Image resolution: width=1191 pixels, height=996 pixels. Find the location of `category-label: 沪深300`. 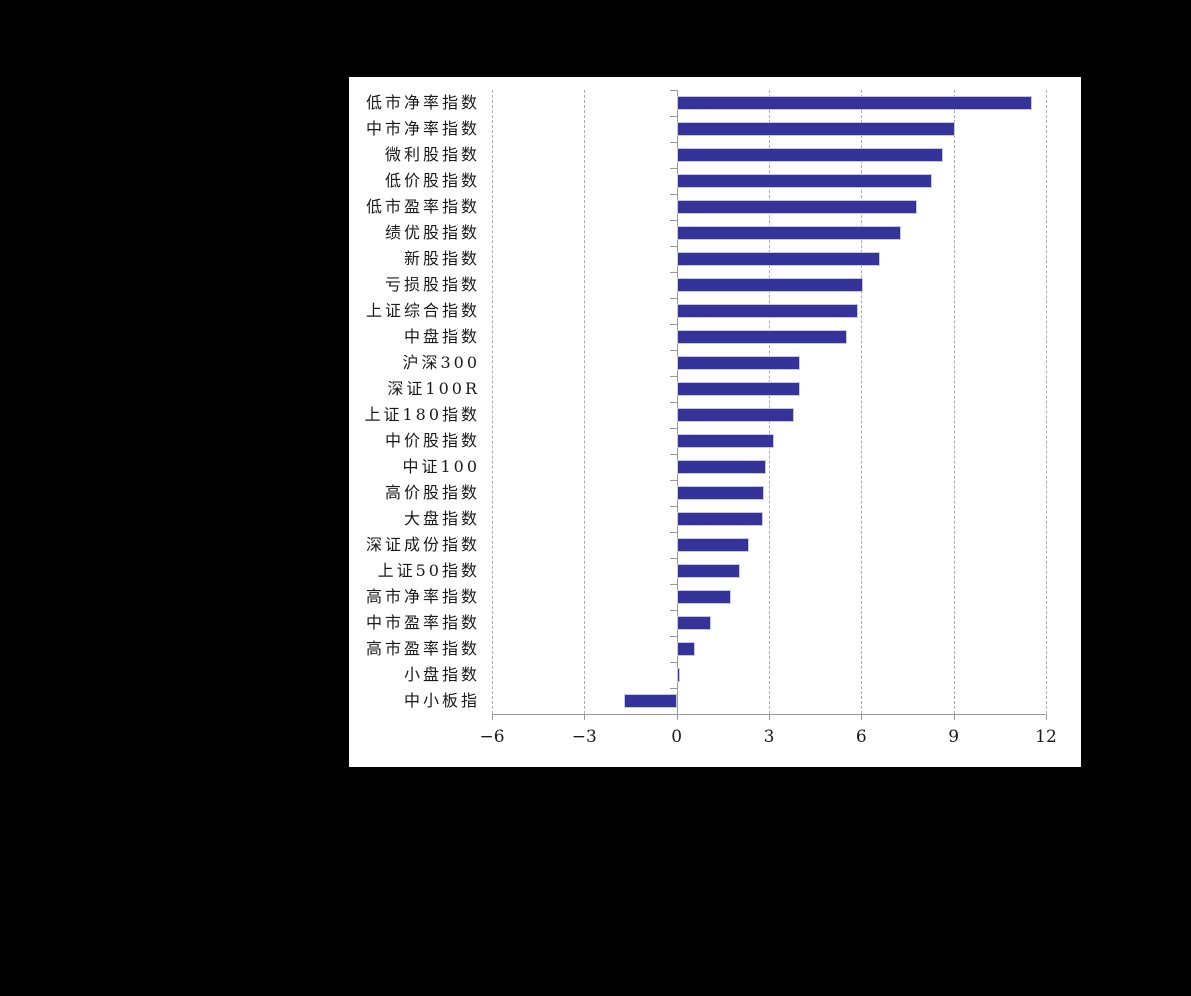

category-label: 沪深300 is located at coordinates (441, 362).